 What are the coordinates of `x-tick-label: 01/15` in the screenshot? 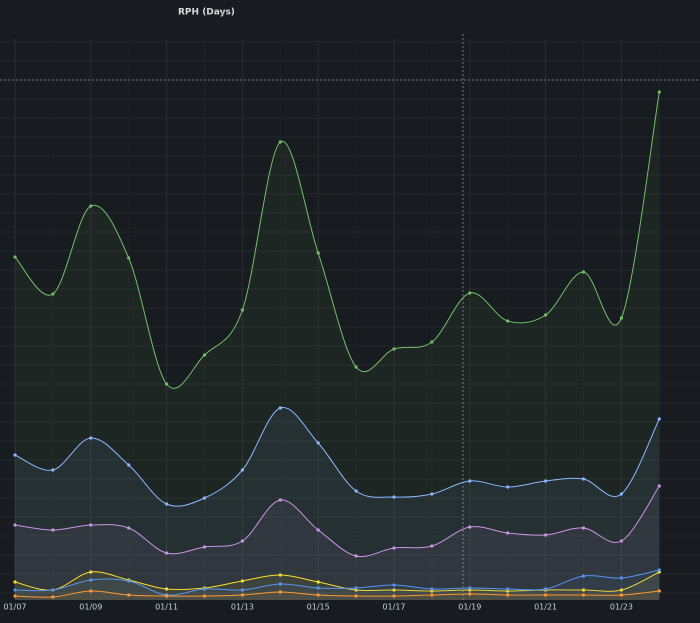 It's located at (318, 607).